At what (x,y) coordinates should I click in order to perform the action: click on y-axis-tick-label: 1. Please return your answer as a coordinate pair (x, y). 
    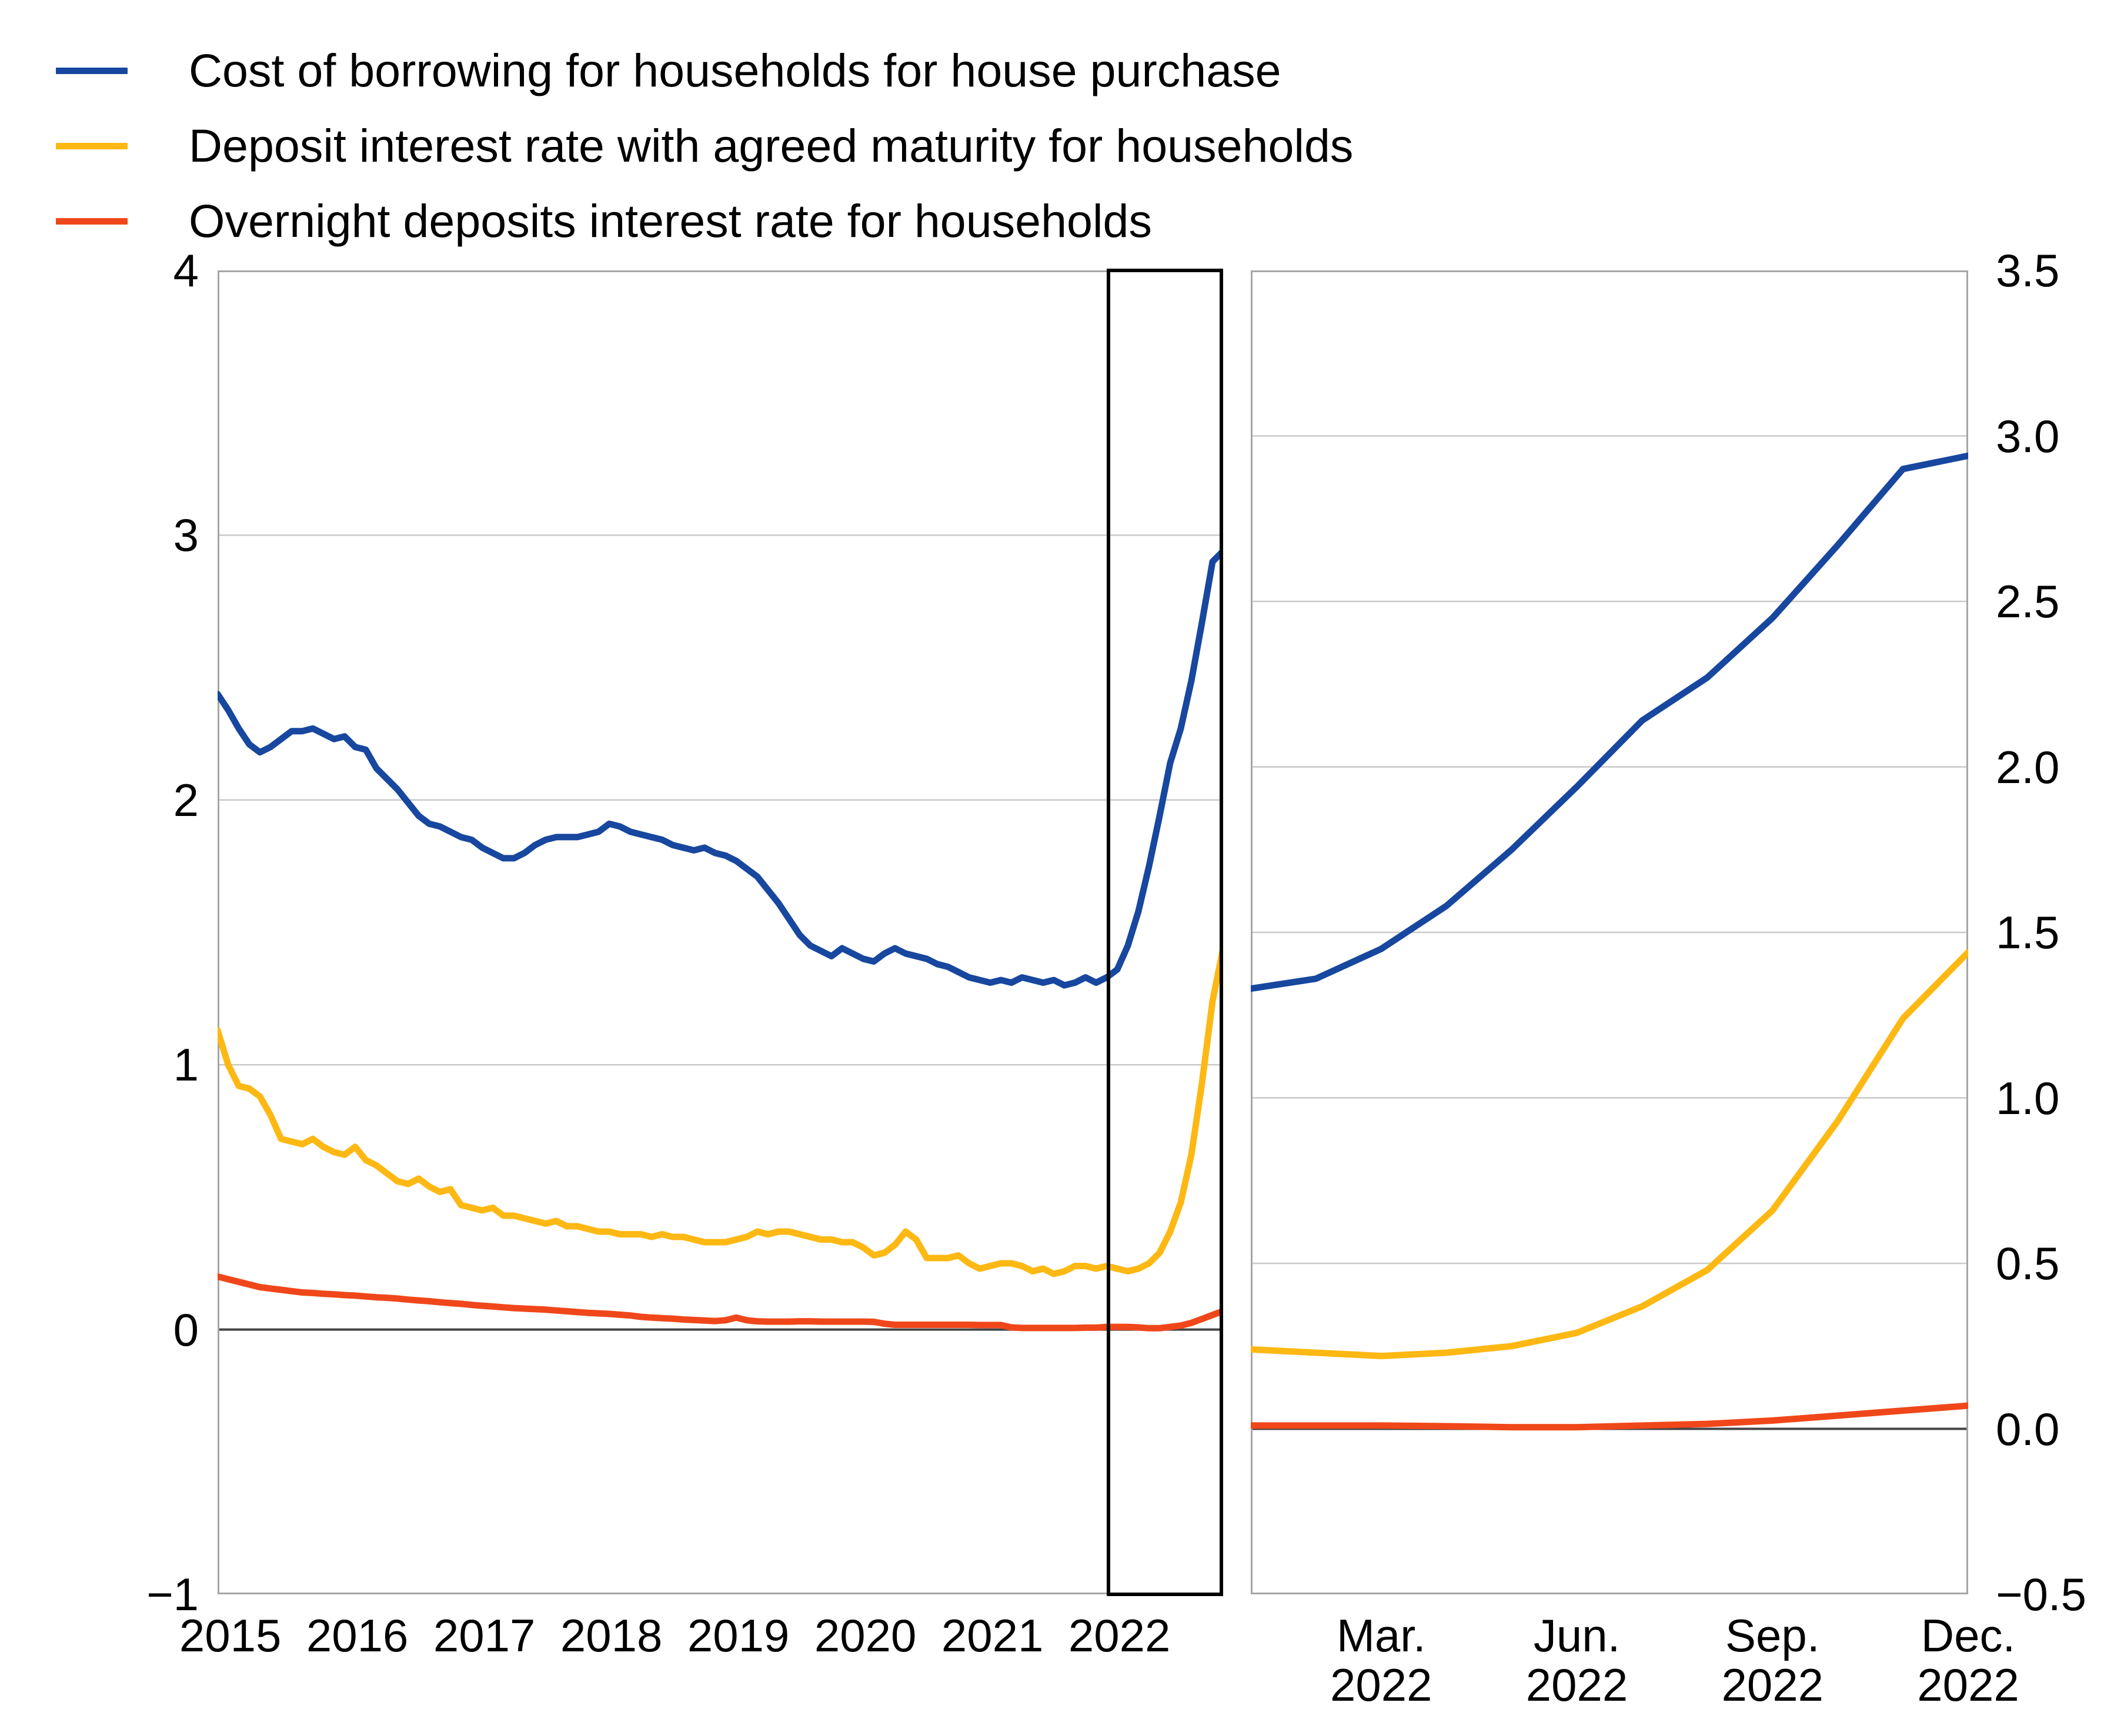
    Looking at the image, I should click on (186, 1065).